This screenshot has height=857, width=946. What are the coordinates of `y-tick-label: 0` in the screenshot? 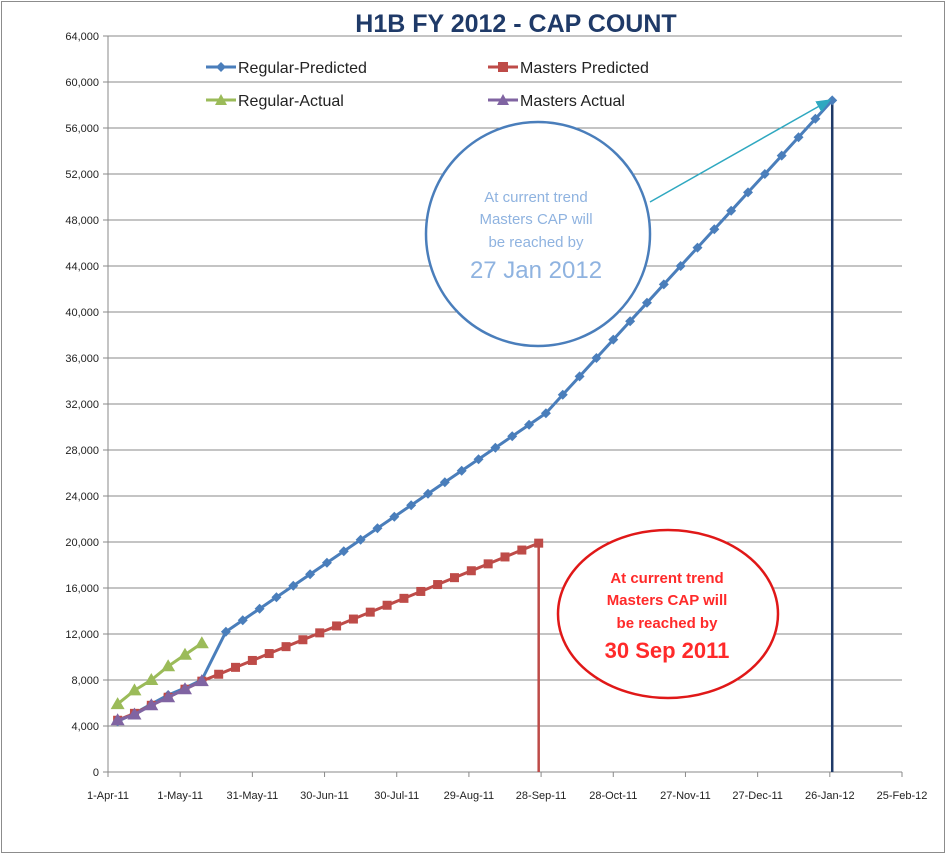 It's located at (96, 773).